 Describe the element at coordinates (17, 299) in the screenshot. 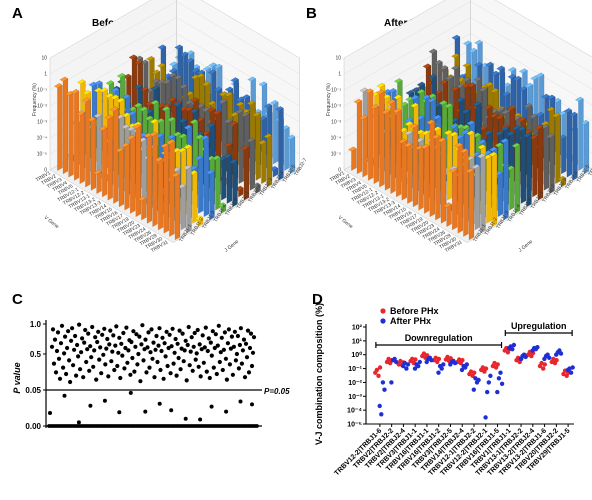

I see `panel-c-label: C` at that location.